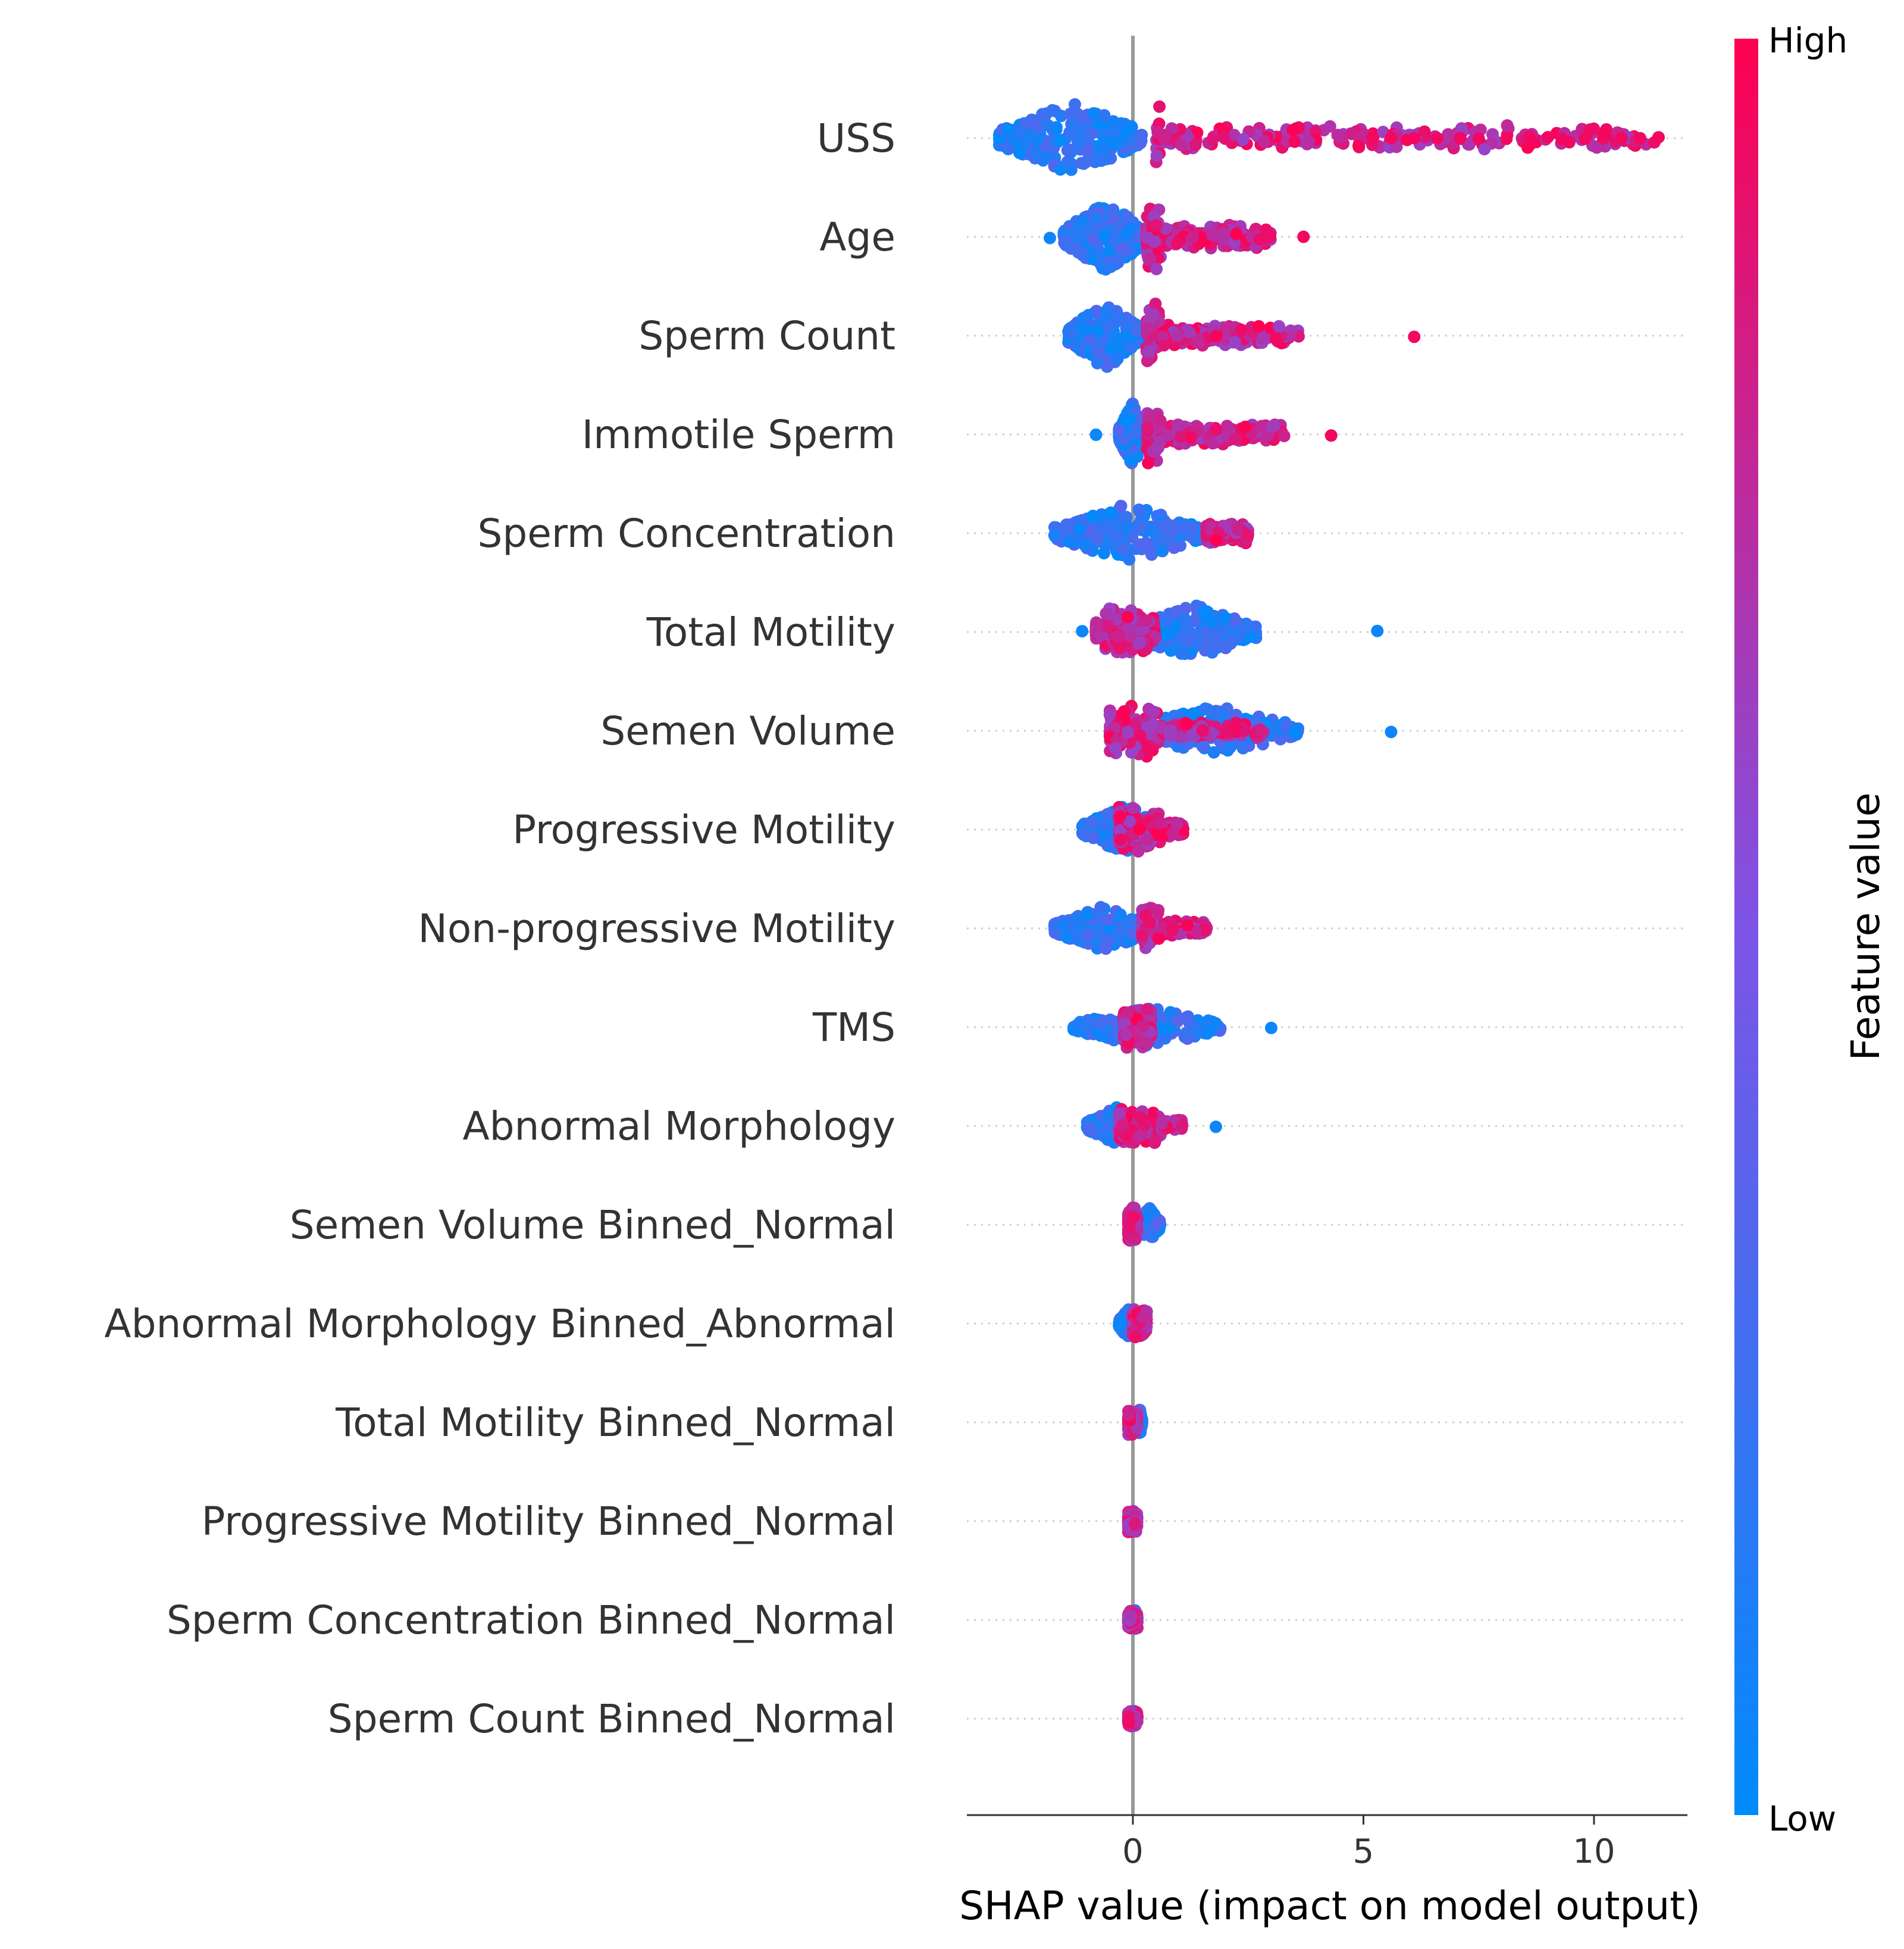  What do you see at coordinates (548, 1521) in the screenshot?
I see `feature-label: Progressive Motility Binned_Normal` at bounding box center [548, 1521].